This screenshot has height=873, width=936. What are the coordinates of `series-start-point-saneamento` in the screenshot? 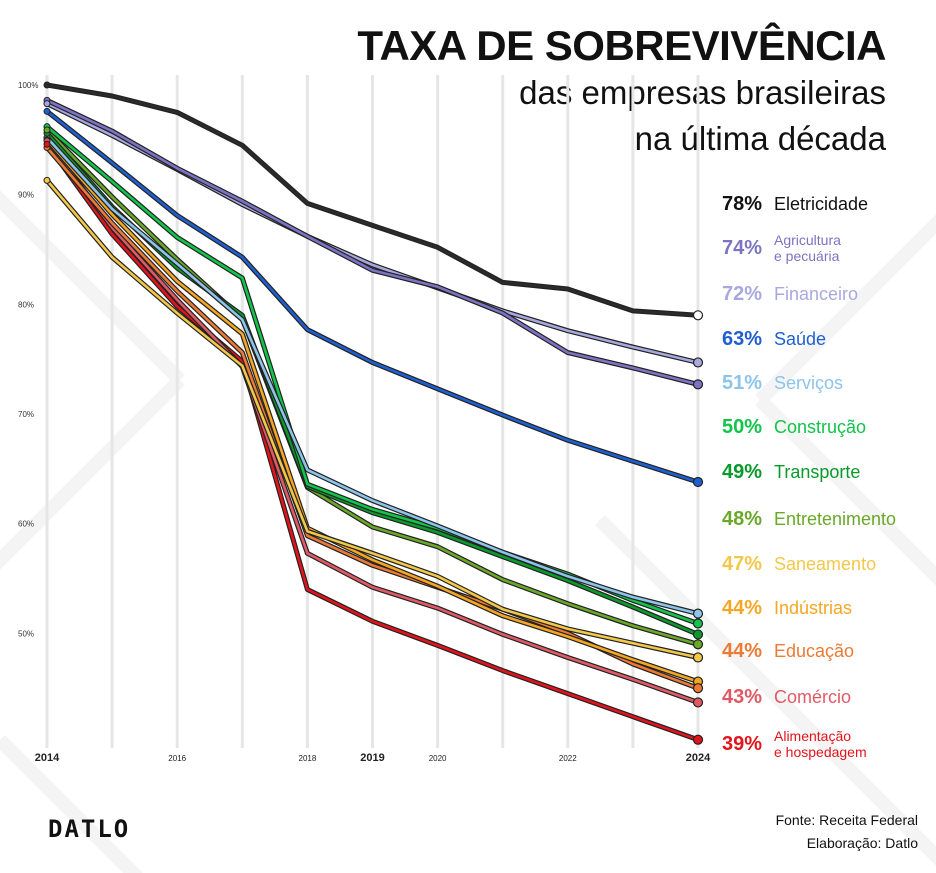 It's located at (47, 180).